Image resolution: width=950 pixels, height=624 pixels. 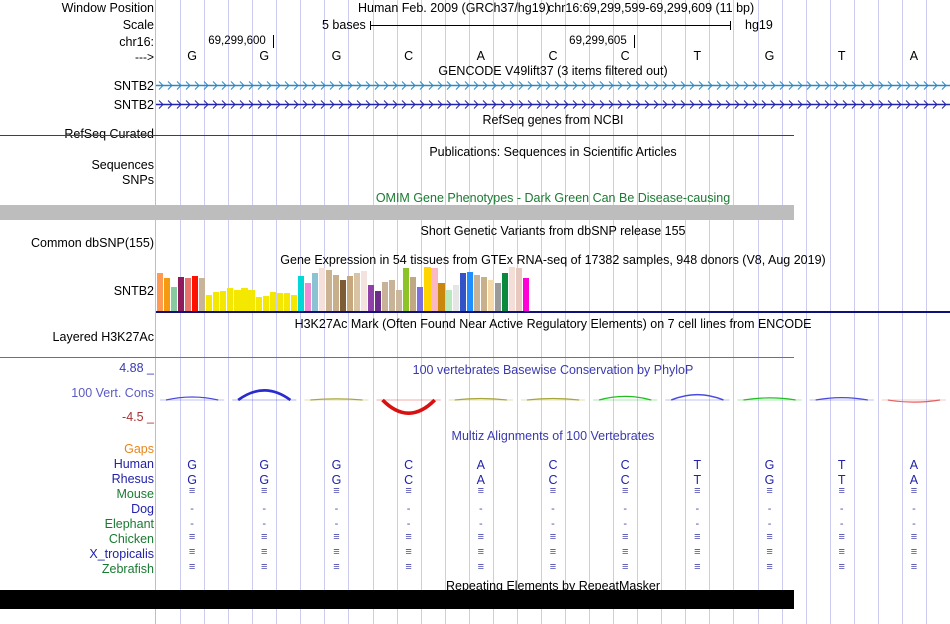 I want to click on refseq-label: RefSeq Curated, so click(x=109, y=134).